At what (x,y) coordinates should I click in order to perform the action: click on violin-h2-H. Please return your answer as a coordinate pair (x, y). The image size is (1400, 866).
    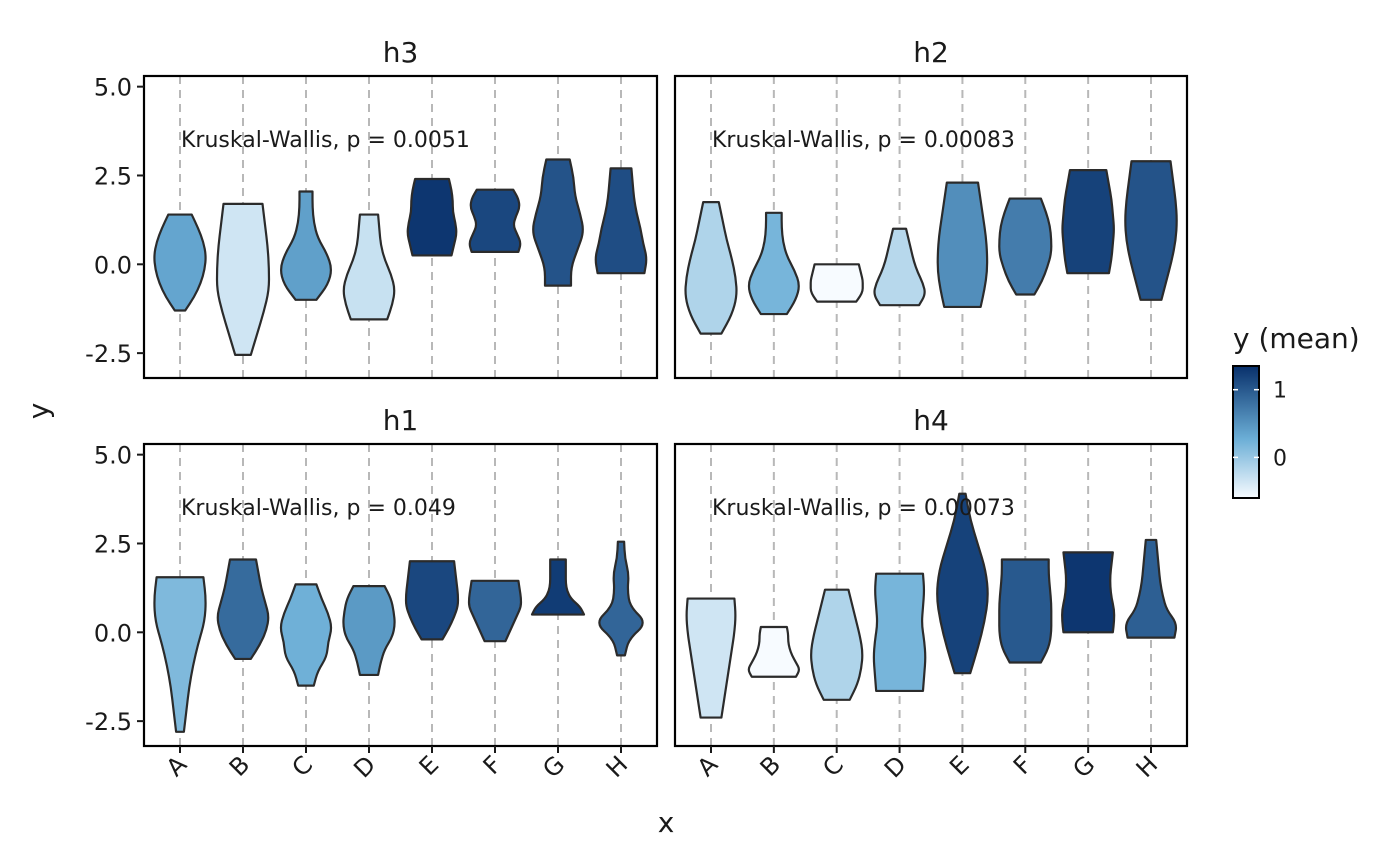
    Looking at the image, I should click on (1151, 230).